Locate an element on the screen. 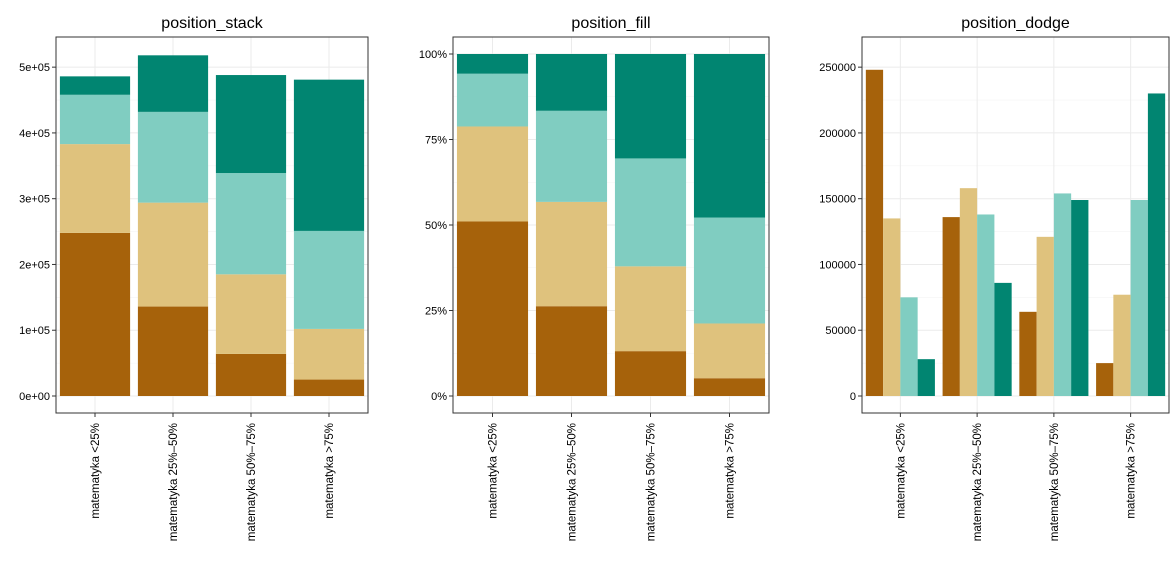  bars is located at coordinates (1015, 233).